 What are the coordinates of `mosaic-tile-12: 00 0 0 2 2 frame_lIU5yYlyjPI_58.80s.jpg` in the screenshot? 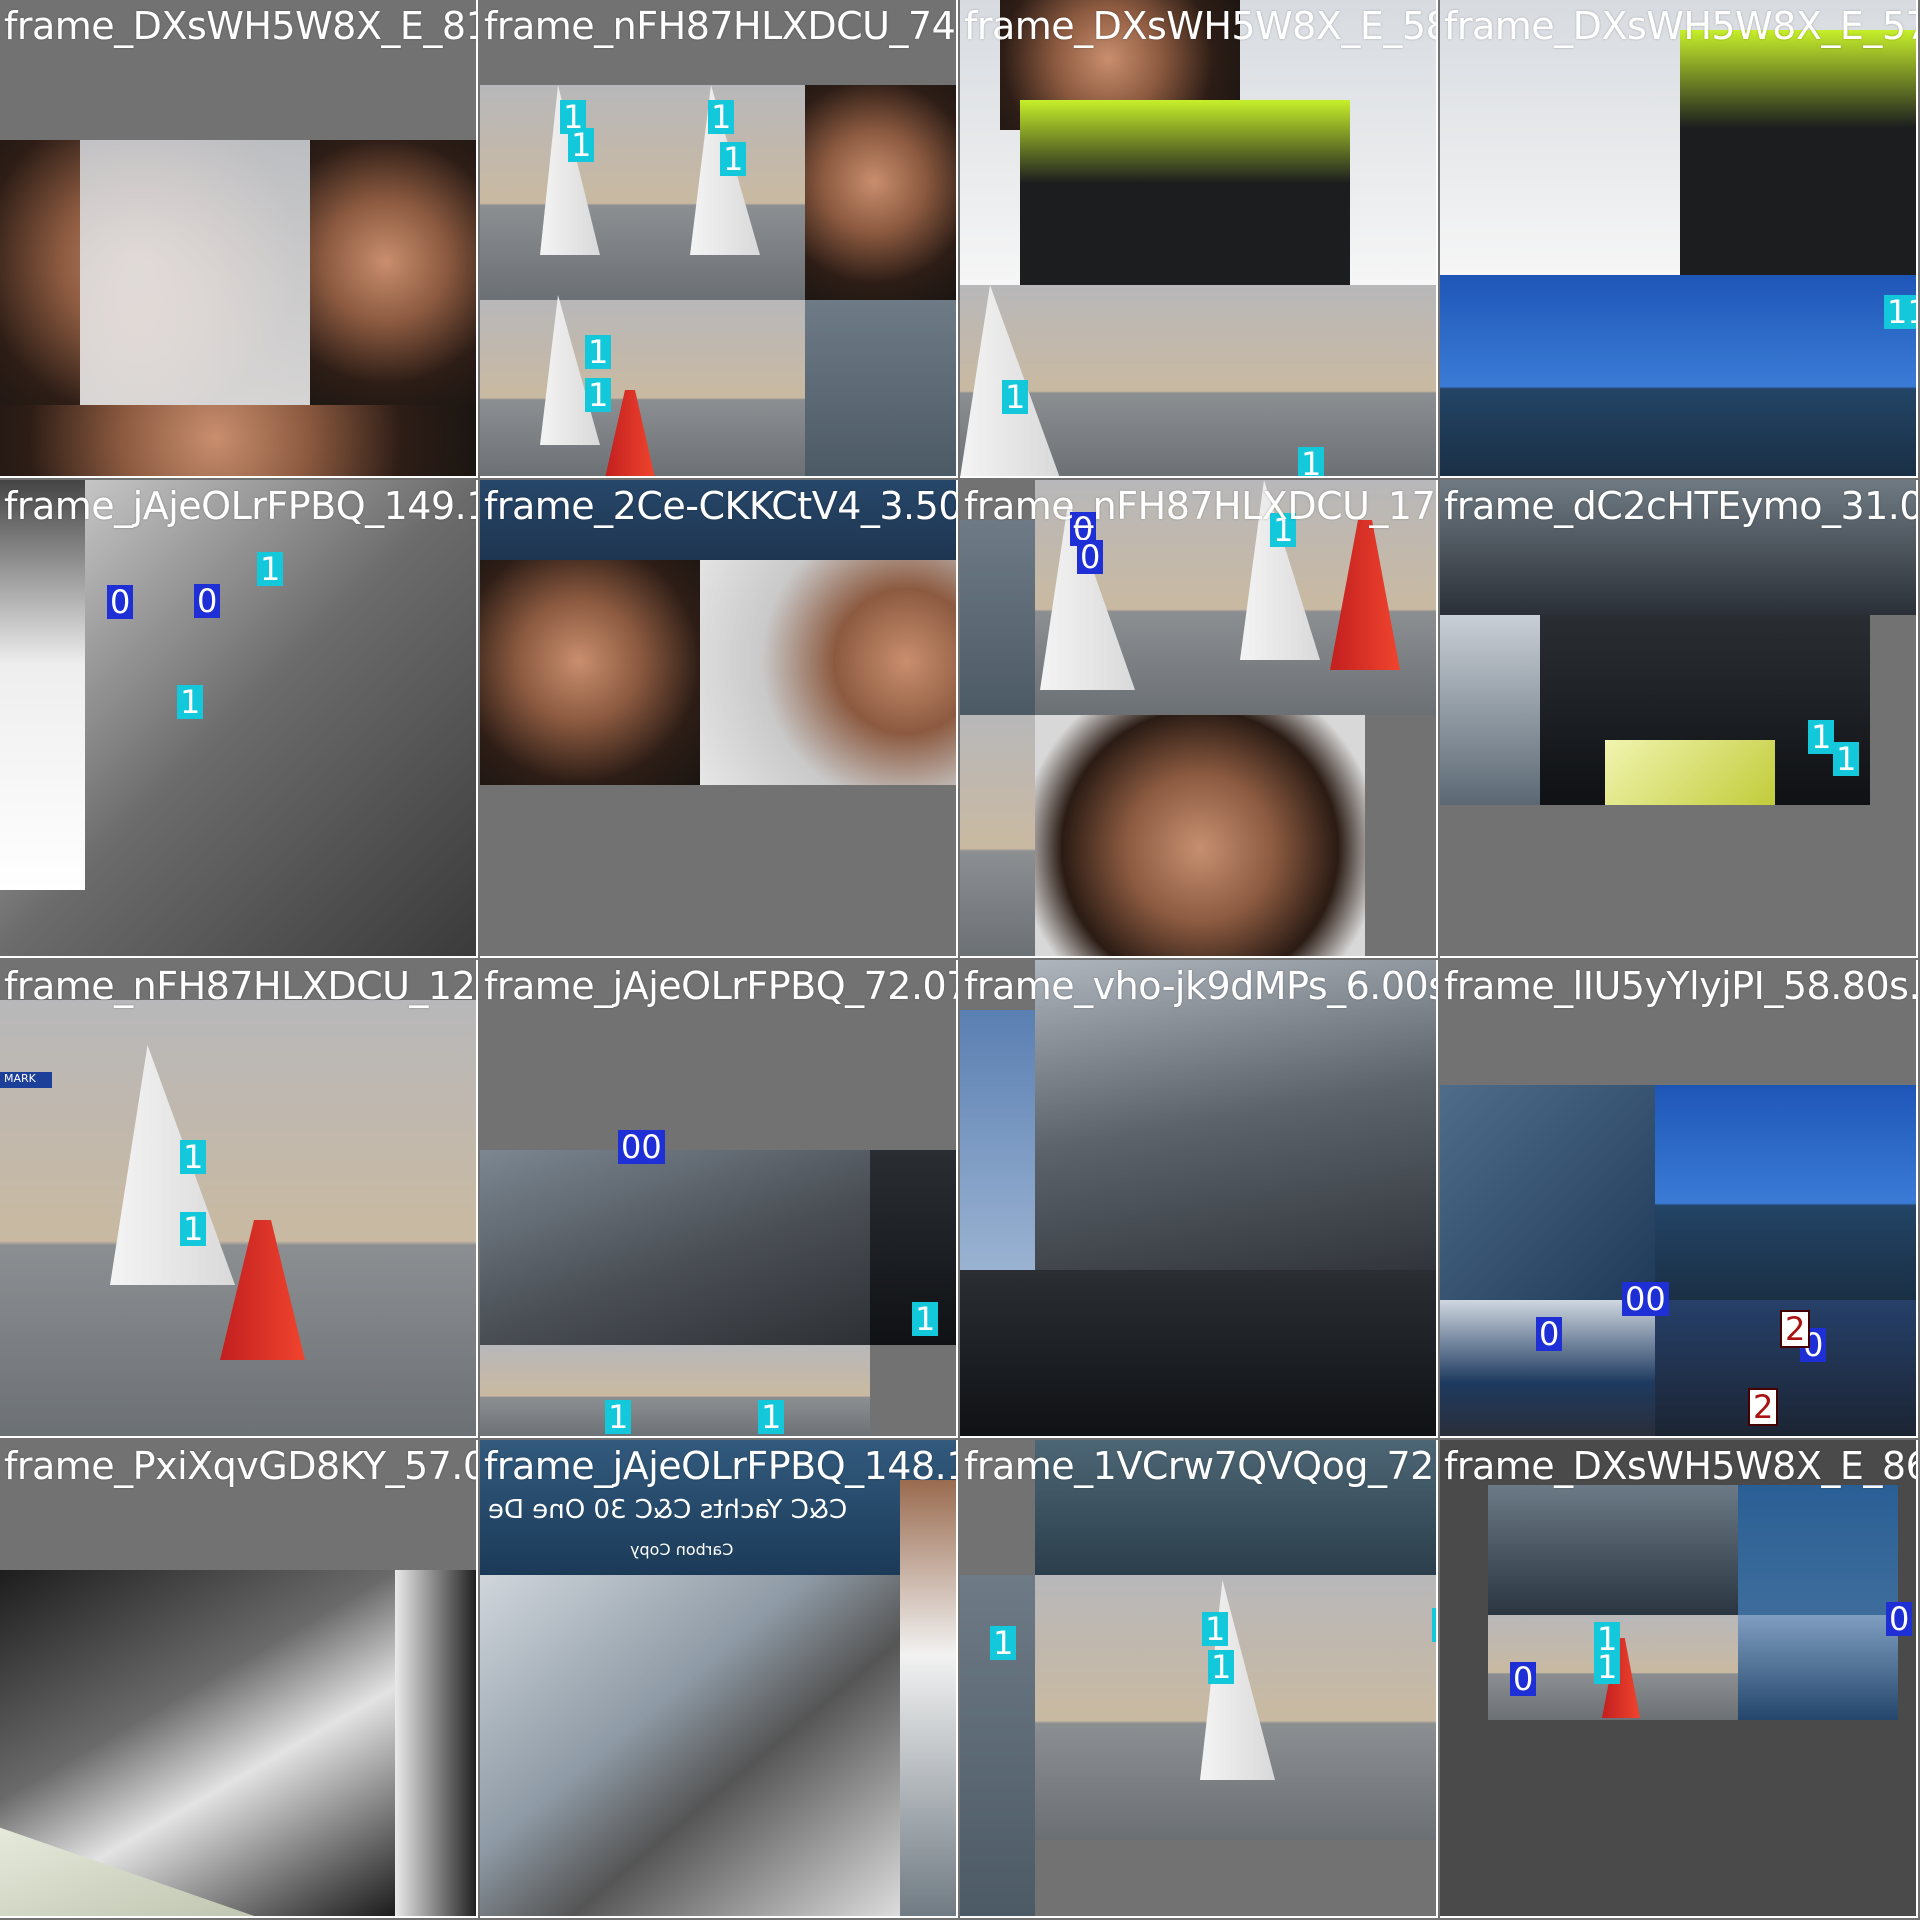 It's located at (1679, 1199).